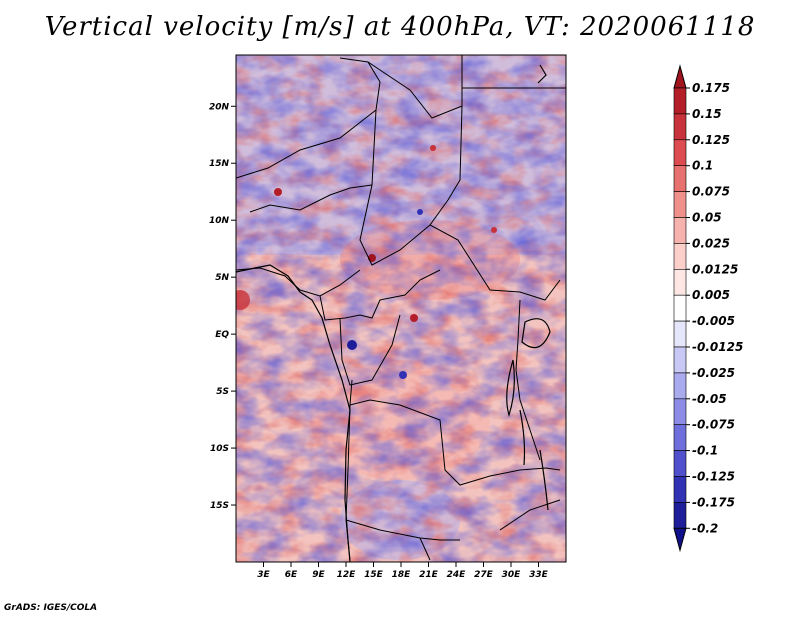 Image resolution: width=800 pixels, height=618 pixels. I want to click on legend-label: 0.075, so click(711, 192).